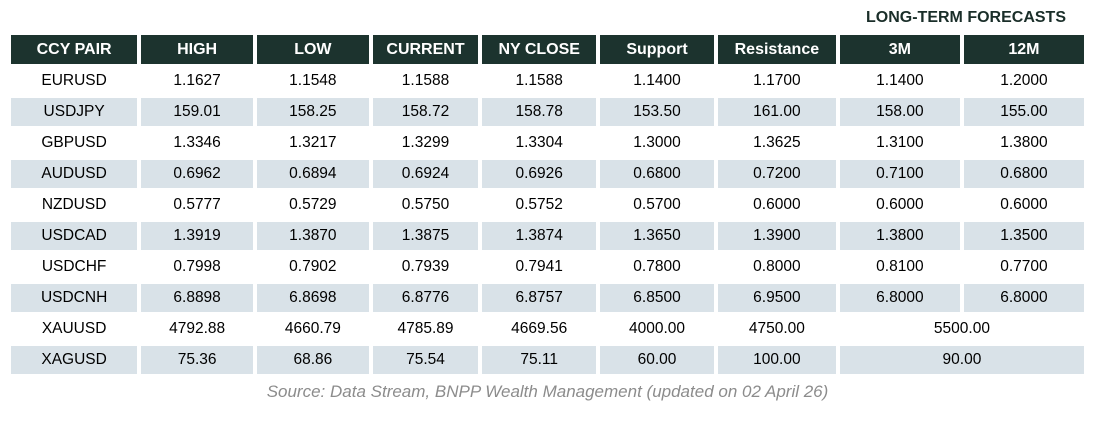  What do you see at coordinates (425, 174) in the screenshot?
I see `value-cell-current: 0.6924` at bounding box center [425, 174].